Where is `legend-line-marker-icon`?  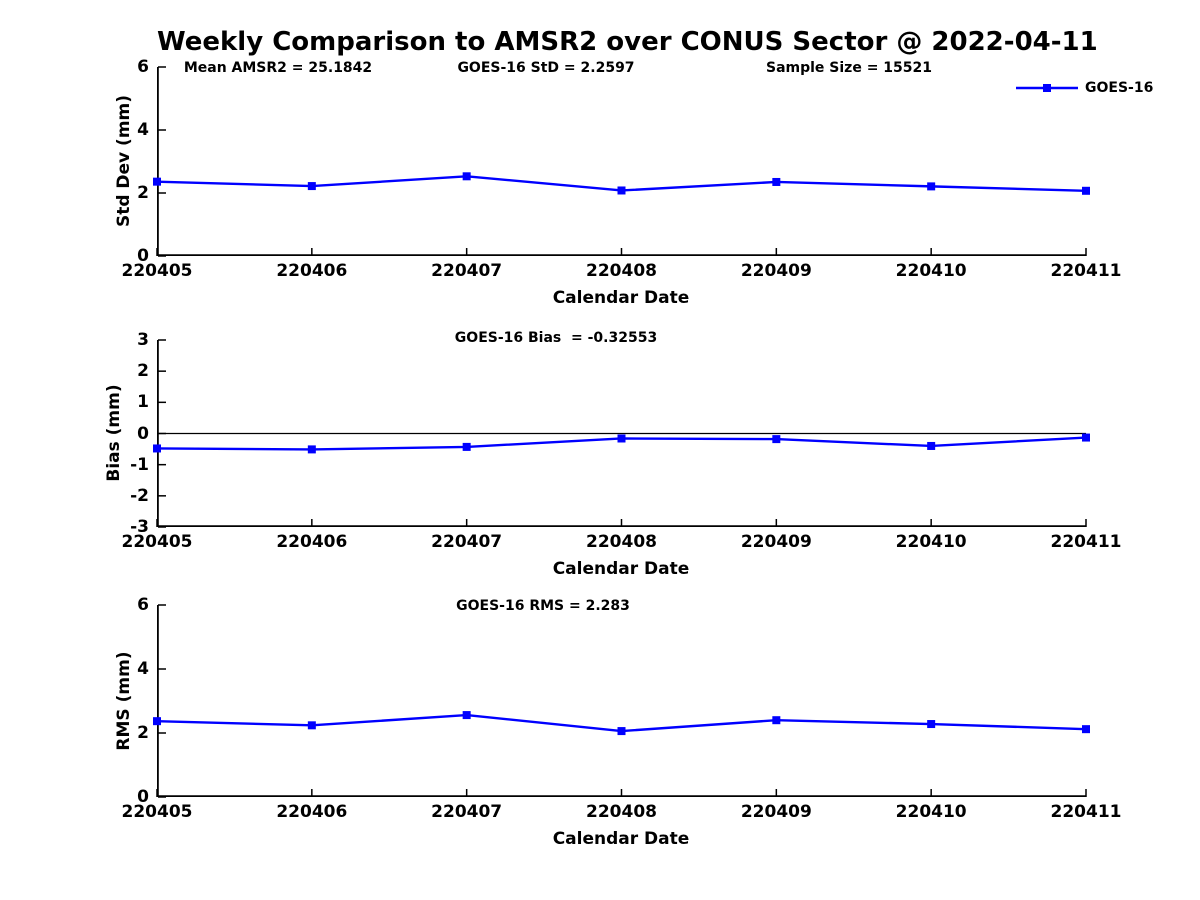 legend-line-marker-icon is located at coordinates (1047, 88).